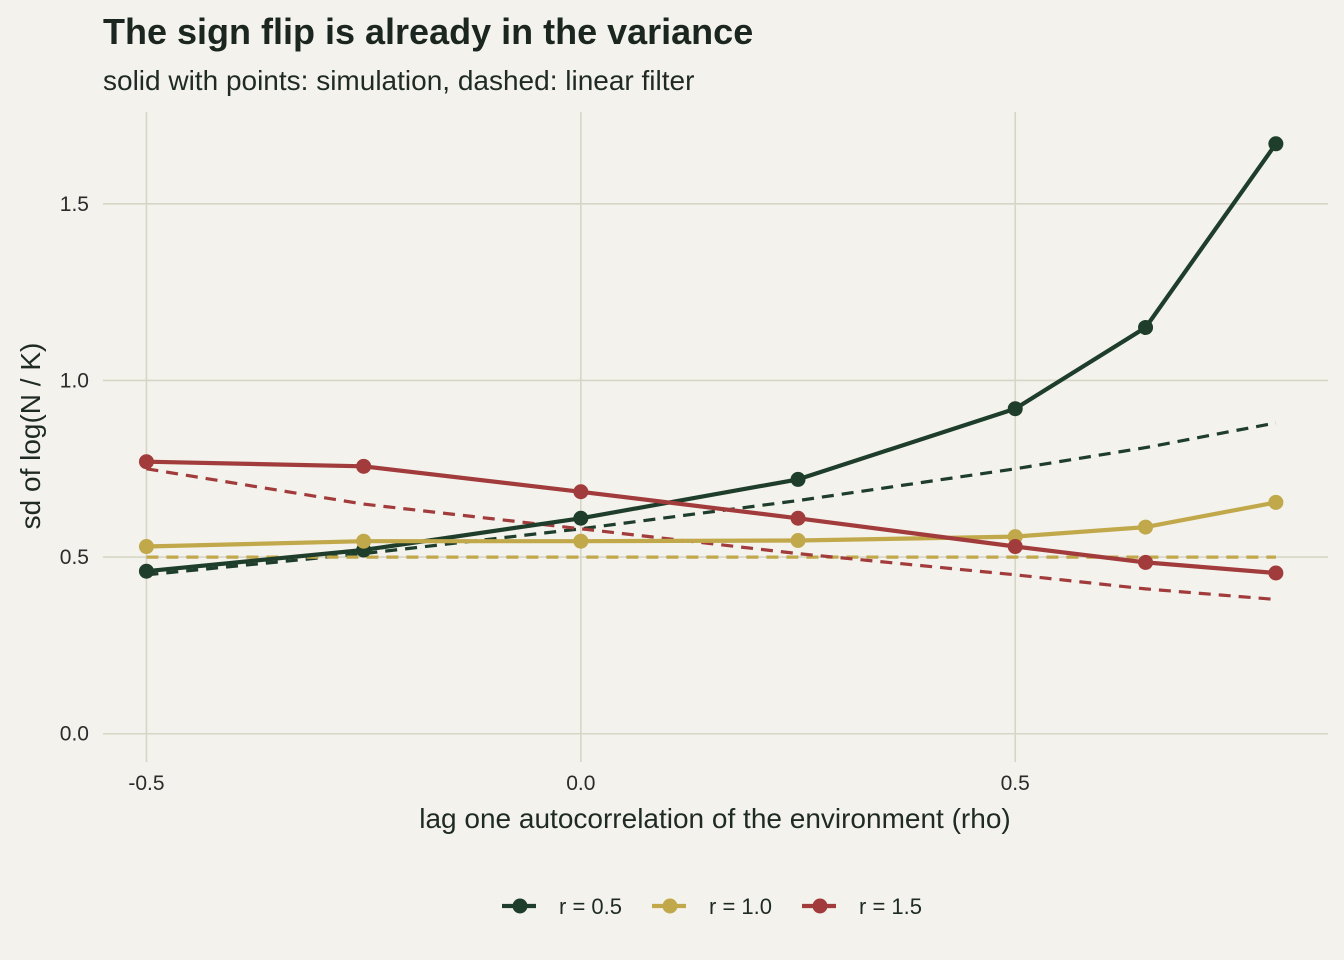 The image size is (1344, 960). What do you see at coordinates (74, 204) in the screenshot?
I see `y-tick-label: 1.5` at bounding box center [74, 204].